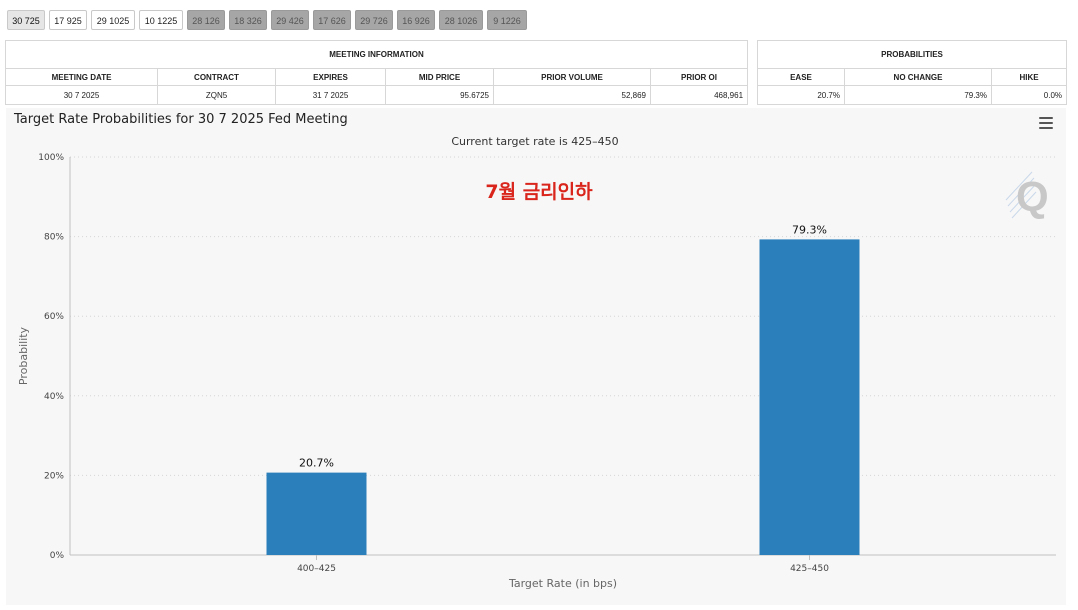 The image size is (1078, 610). I want to click on chart-annotation: 7월 금리인하, so click(539, 192).